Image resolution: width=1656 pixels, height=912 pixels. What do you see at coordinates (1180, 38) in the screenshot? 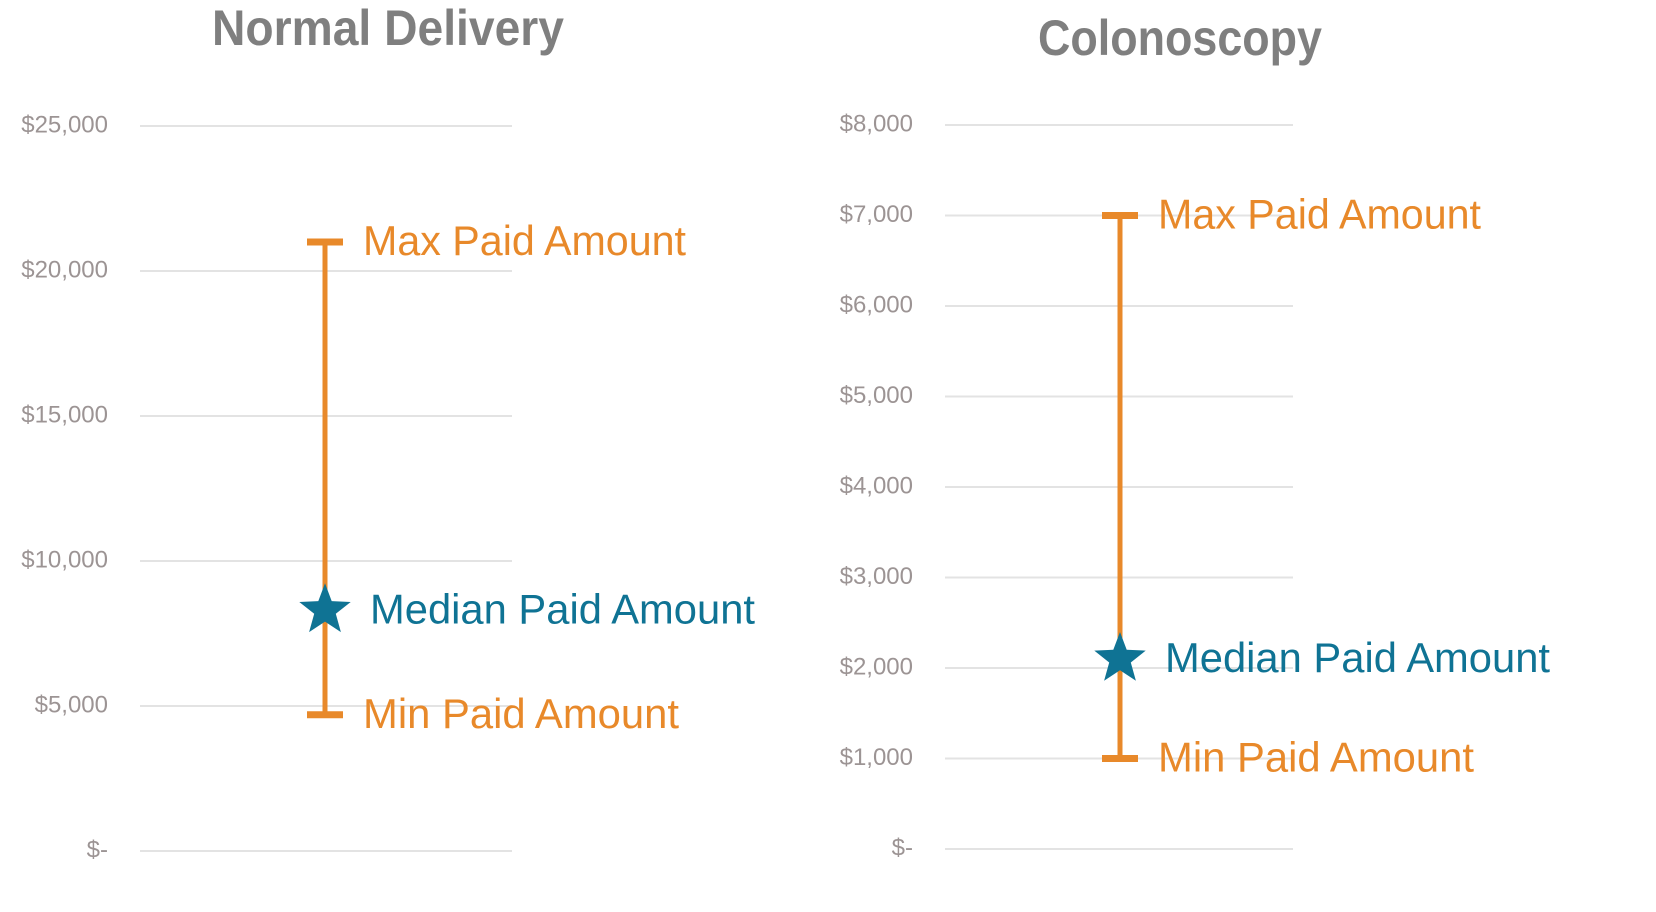
I see `chart-title: Colonoscopy` at bounding box center [1180, 38].